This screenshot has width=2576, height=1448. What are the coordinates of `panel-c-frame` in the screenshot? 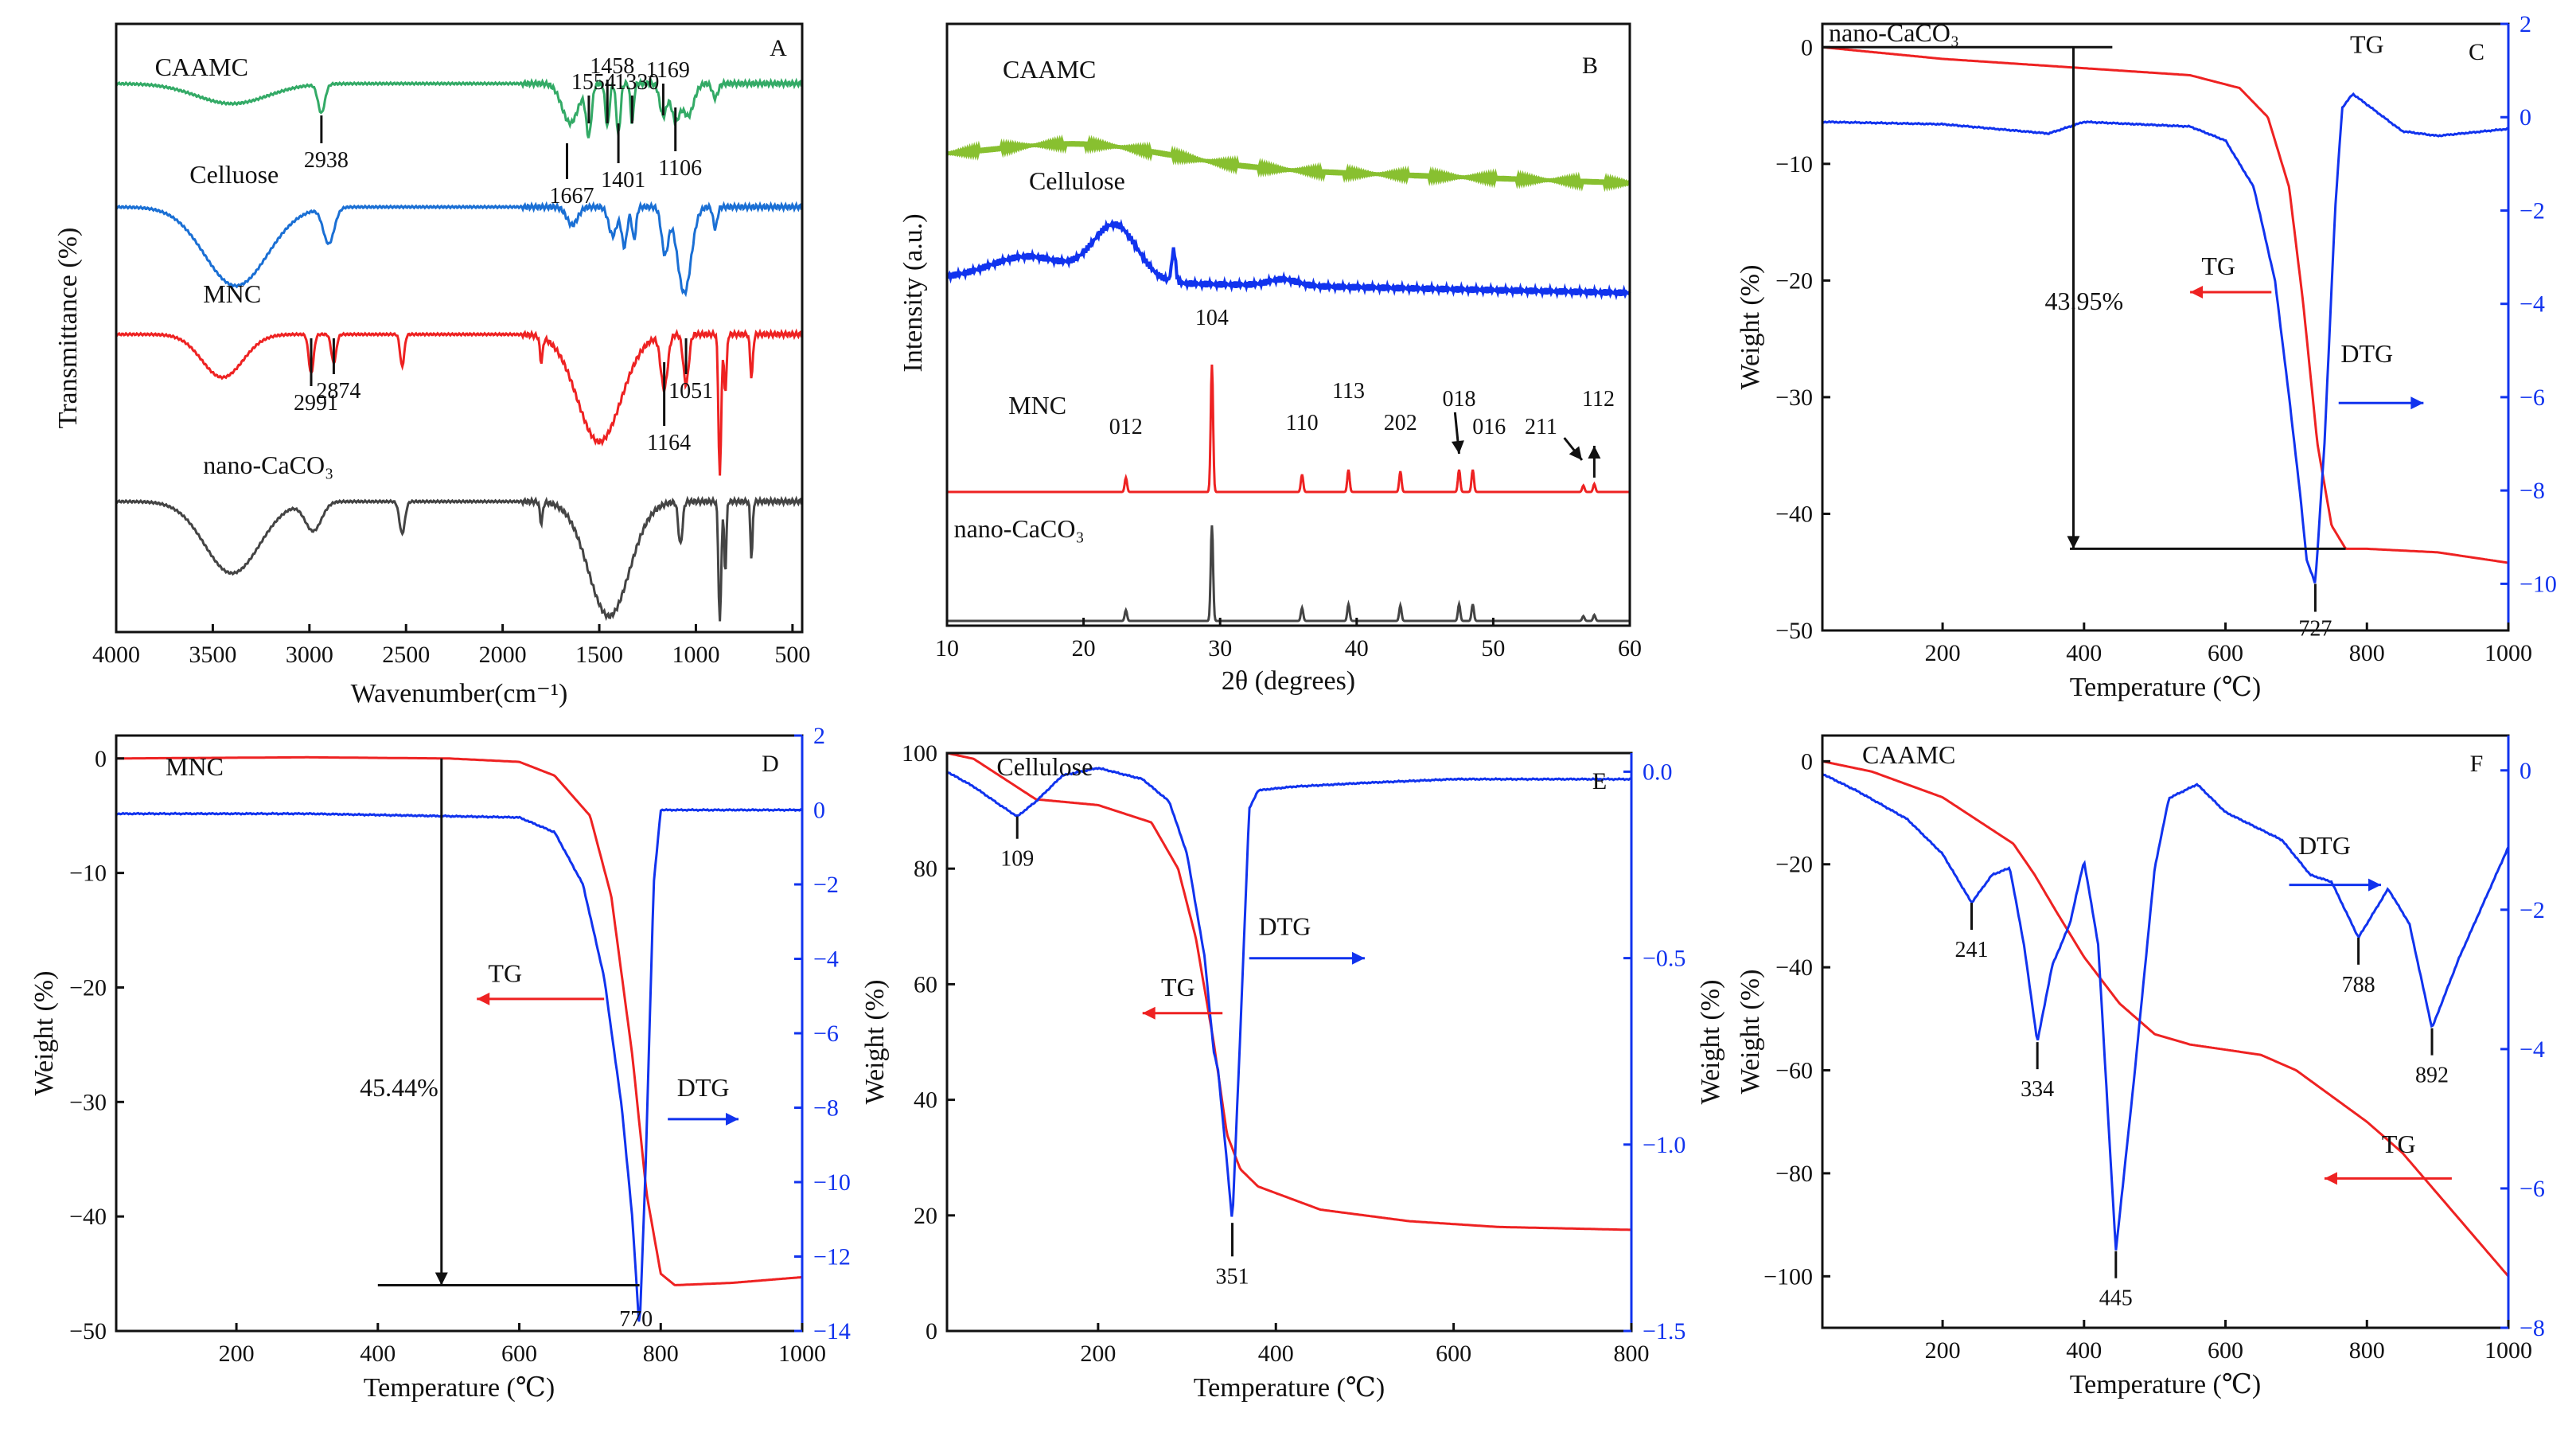 It's located at (2165, 327).